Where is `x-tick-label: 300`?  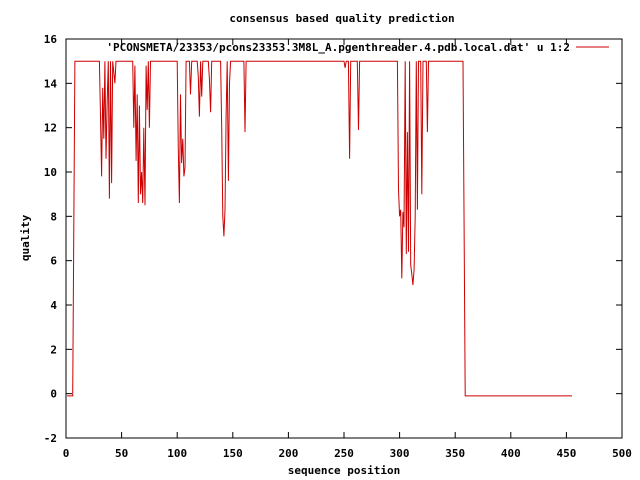
x-tick-label: 300 is located at coordinates (400, 453).